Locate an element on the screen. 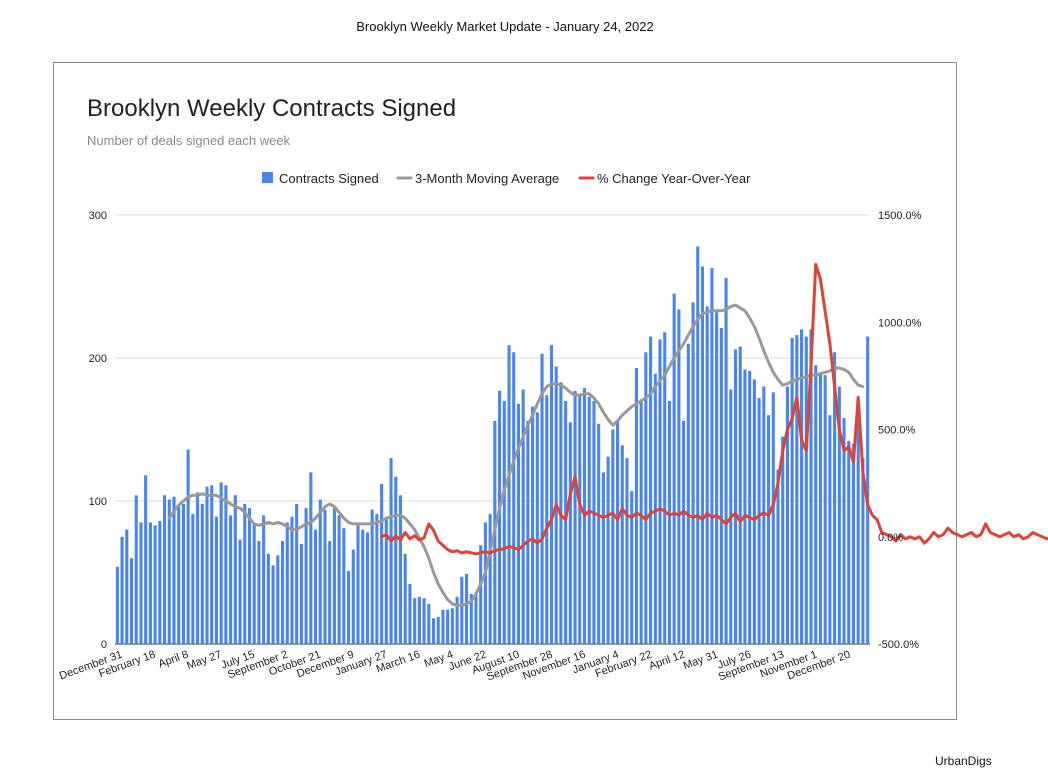 Image resolution: width=1048 pixels, height=784 pixels. x-tick-label: April 8 is located at coordinates (173, 660).